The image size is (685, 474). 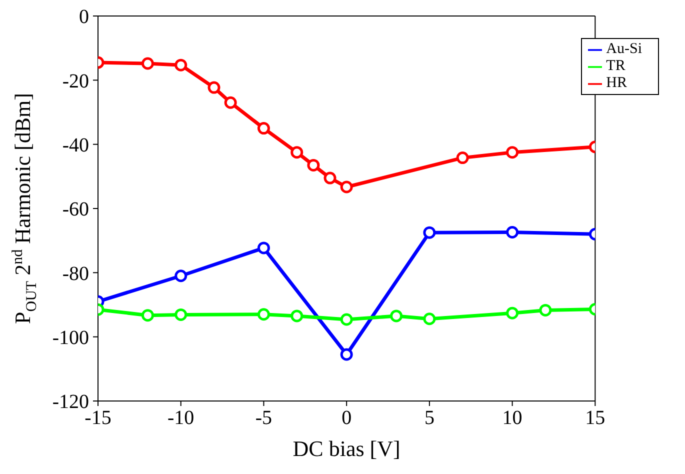 What do you see at coordinates (624, 49) in the screenshot?
I see `legend-label: Au-Si` at bounding box center [624, 49].